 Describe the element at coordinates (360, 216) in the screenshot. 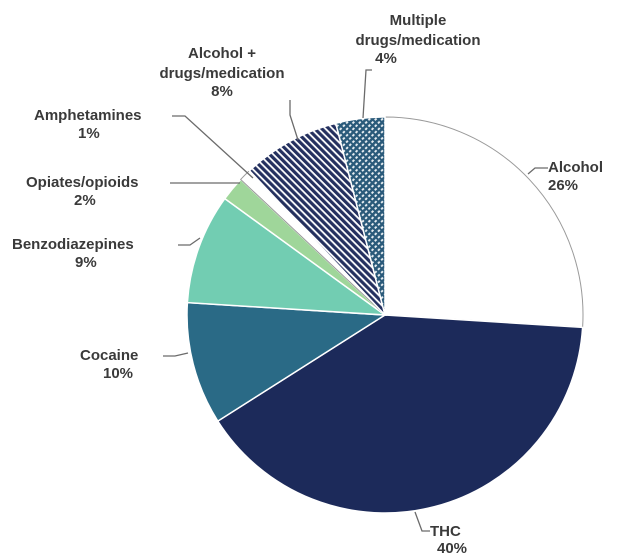

I see `pie-slice-multiple-drugs-medication` at that location.